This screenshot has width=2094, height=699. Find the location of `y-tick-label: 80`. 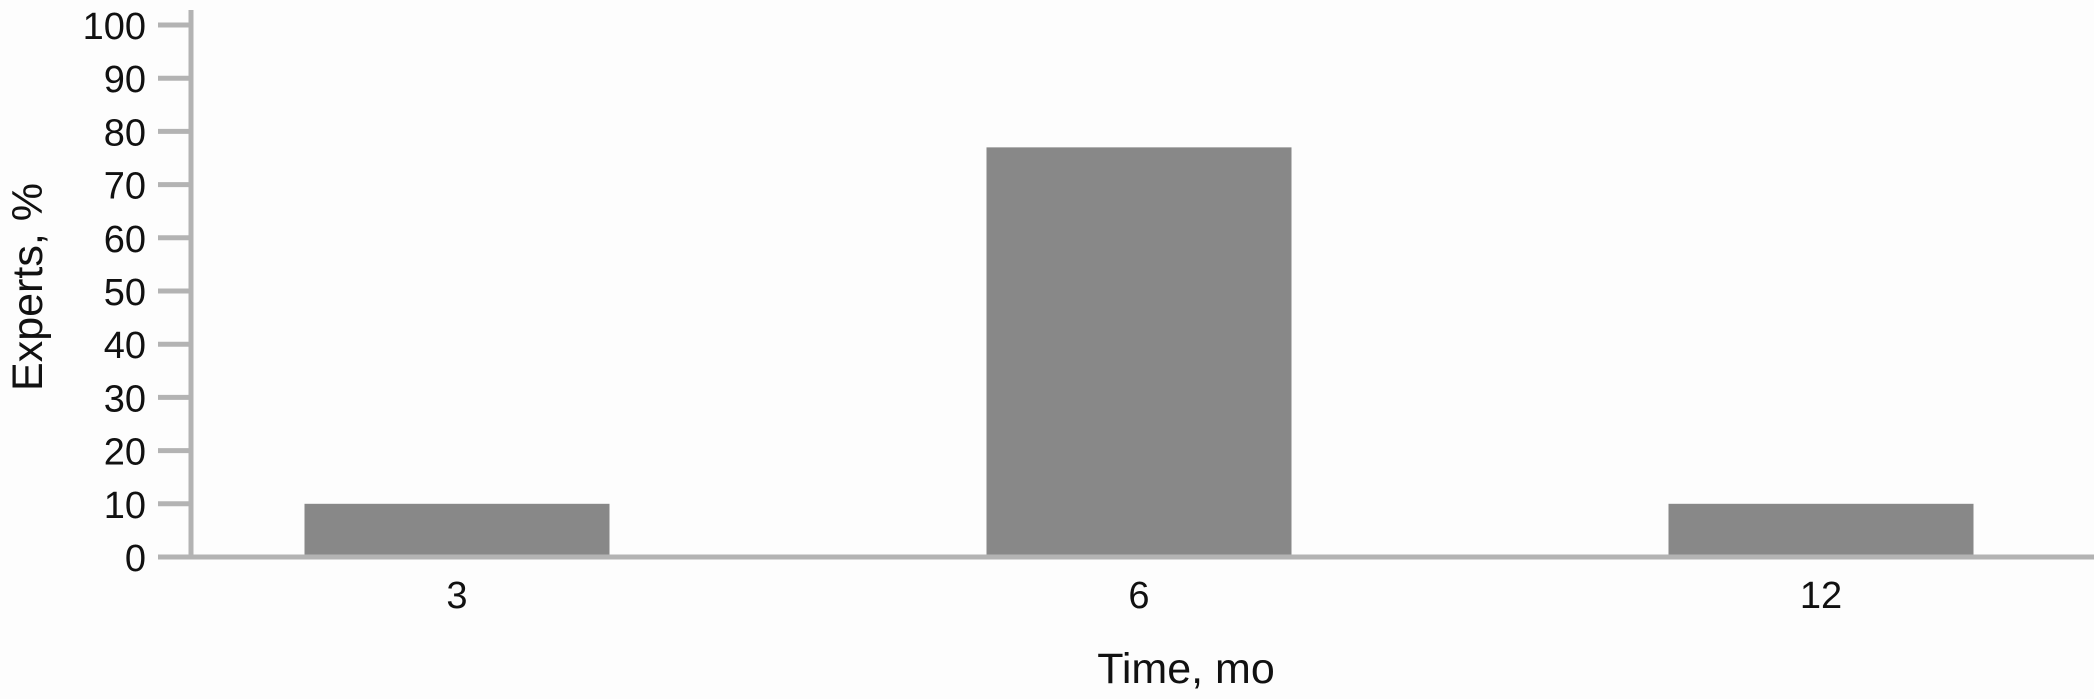

y-tick-label: 80 is located at coordinates (125, 133).